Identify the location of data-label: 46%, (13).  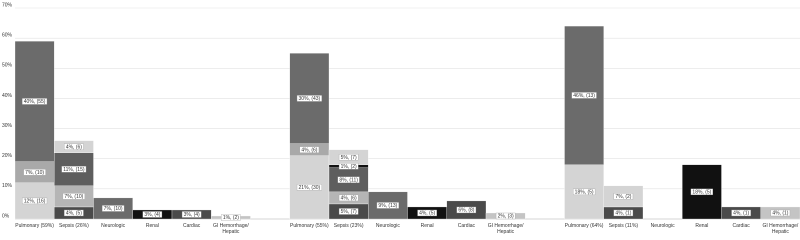
(584, 96).